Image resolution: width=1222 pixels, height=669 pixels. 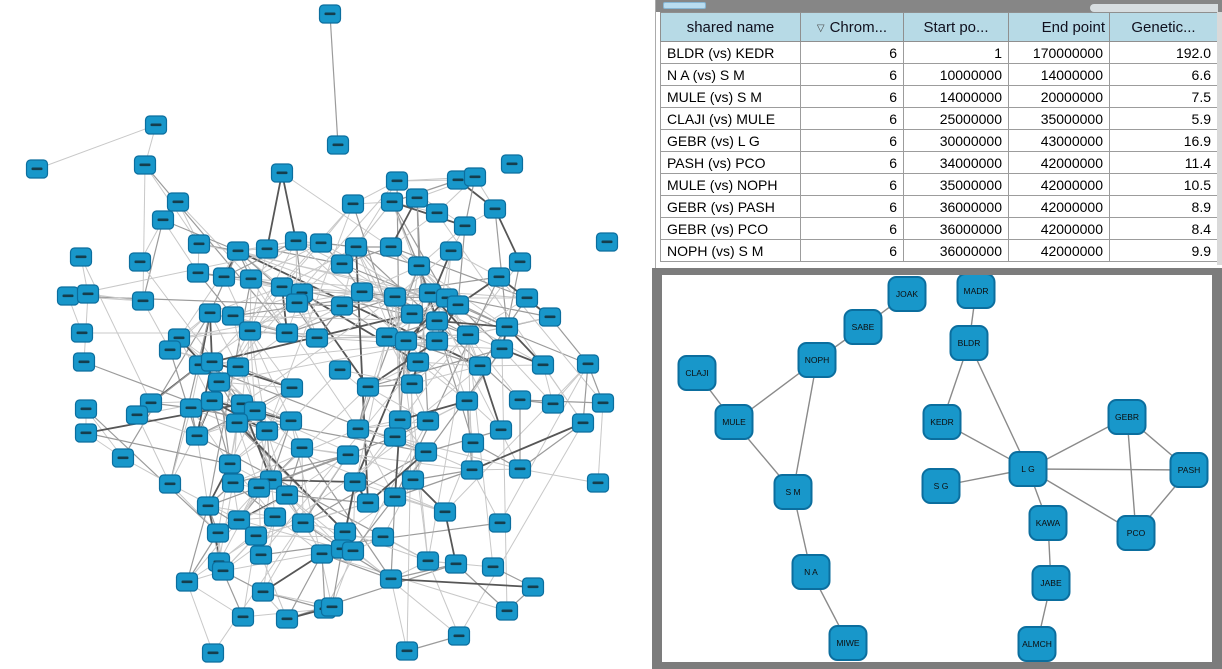 I want to click on graph-node: MULE, so click(x=734, y=422).